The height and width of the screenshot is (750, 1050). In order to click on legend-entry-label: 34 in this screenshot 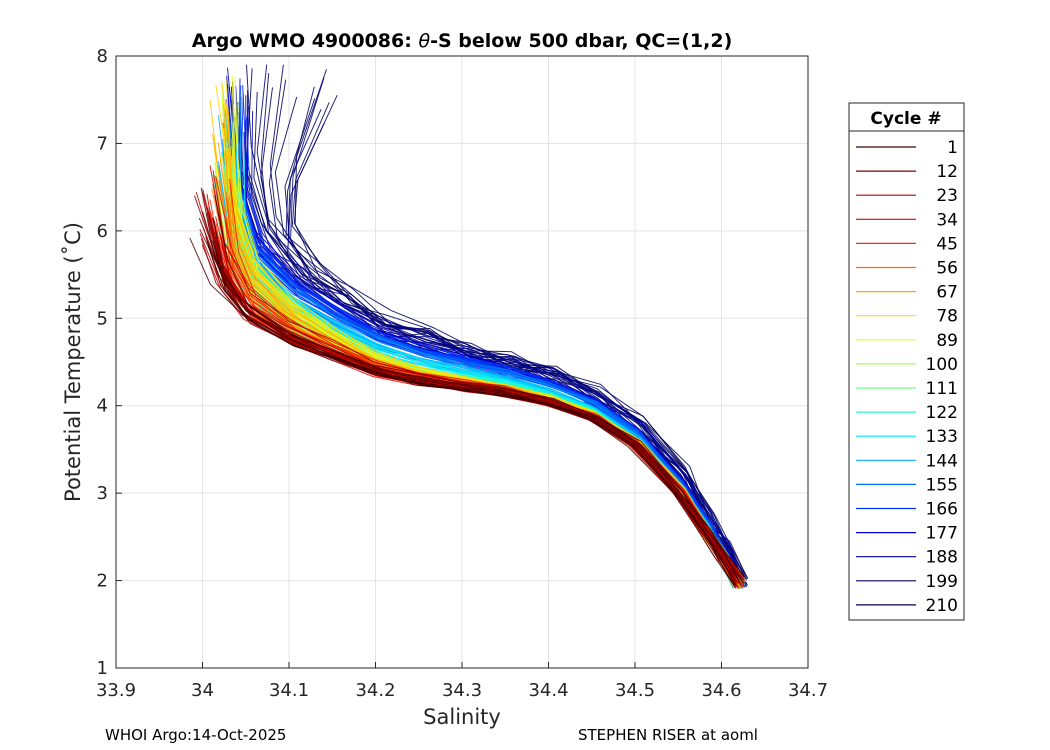, I will do `click(947, 220)`.